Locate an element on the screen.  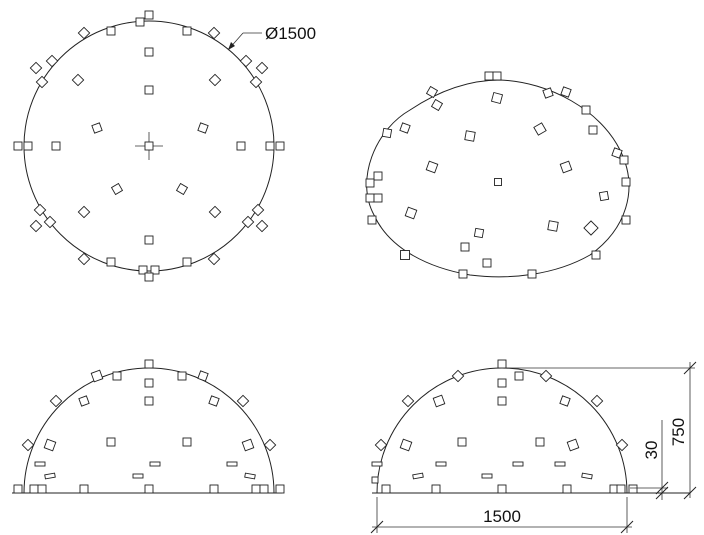
center-mark is located at coordinates (149, 146).